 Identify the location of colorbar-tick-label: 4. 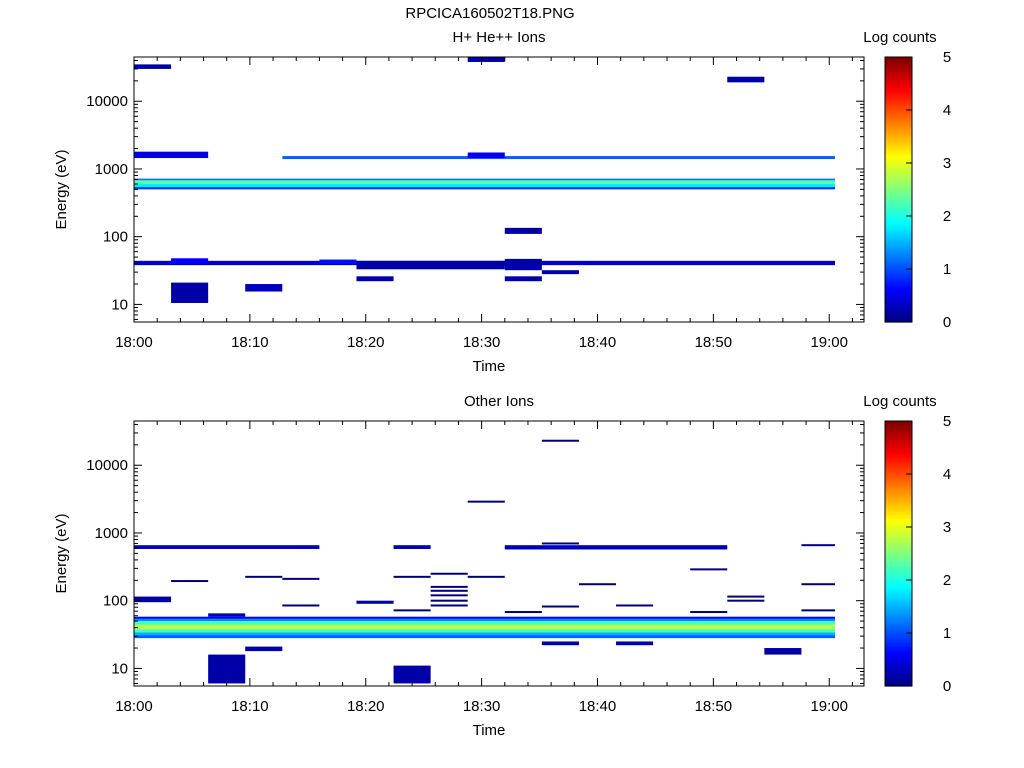
(947, 110).